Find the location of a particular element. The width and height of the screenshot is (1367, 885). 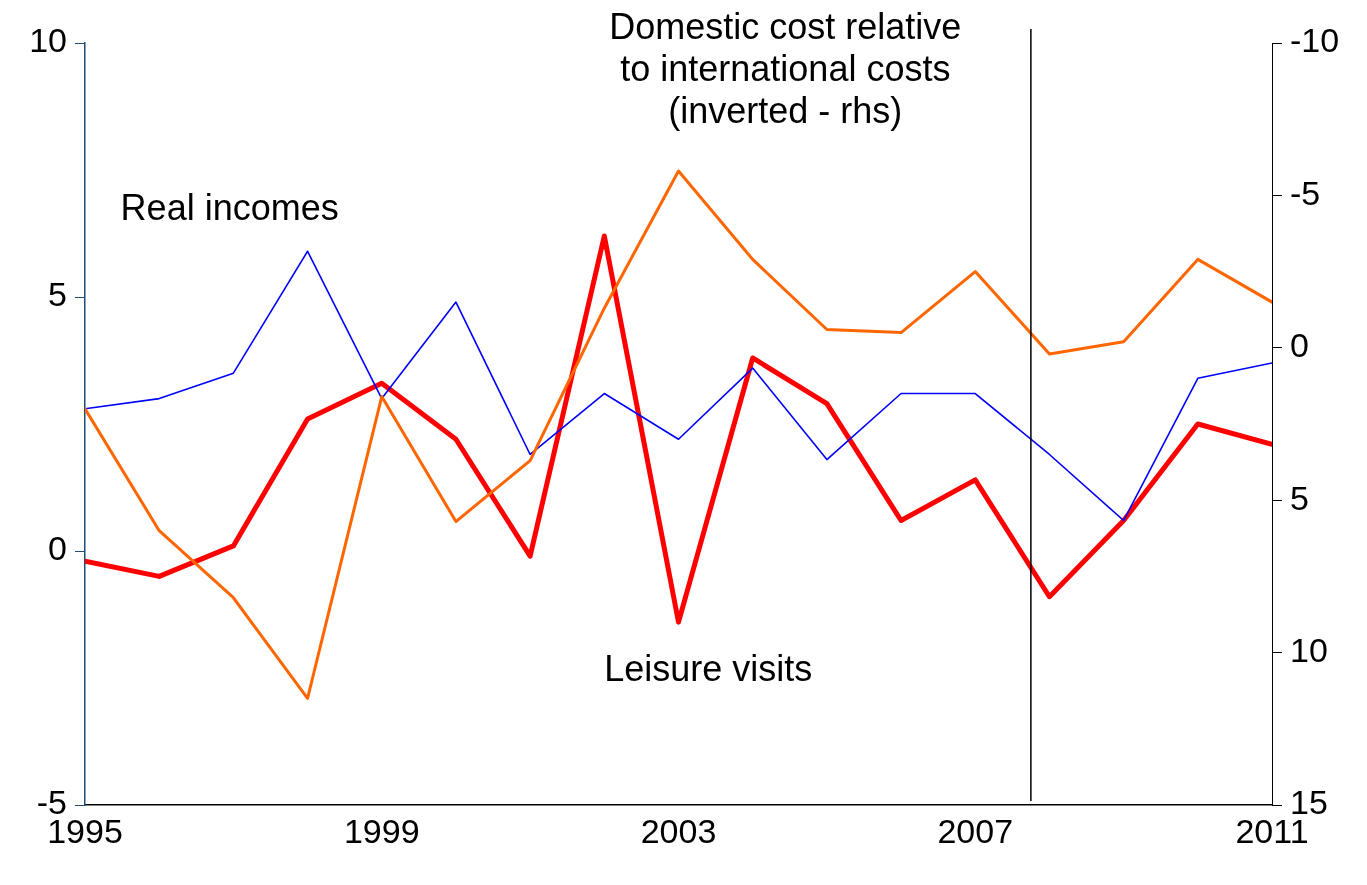

text: Domestic cost relative to international costs (inverted - rhs) is located at coordinates (785, 68).